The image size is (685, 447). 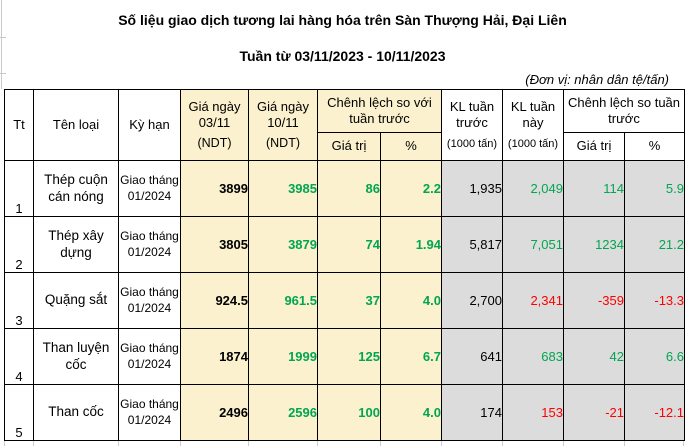 I want to click on col-header-tt: Tt, so click(x=19, y=125).